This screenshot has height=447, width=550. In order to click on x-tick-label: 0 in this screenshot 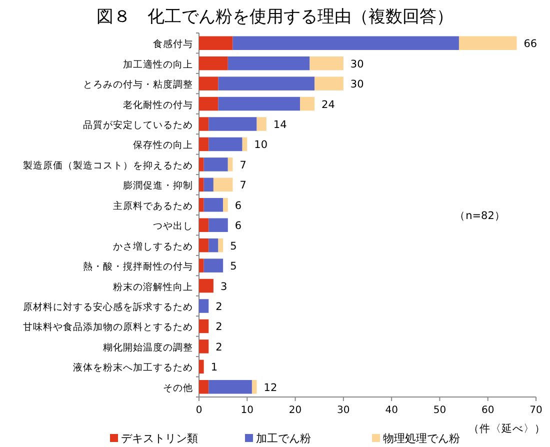, I will do `click(199, 410)`.